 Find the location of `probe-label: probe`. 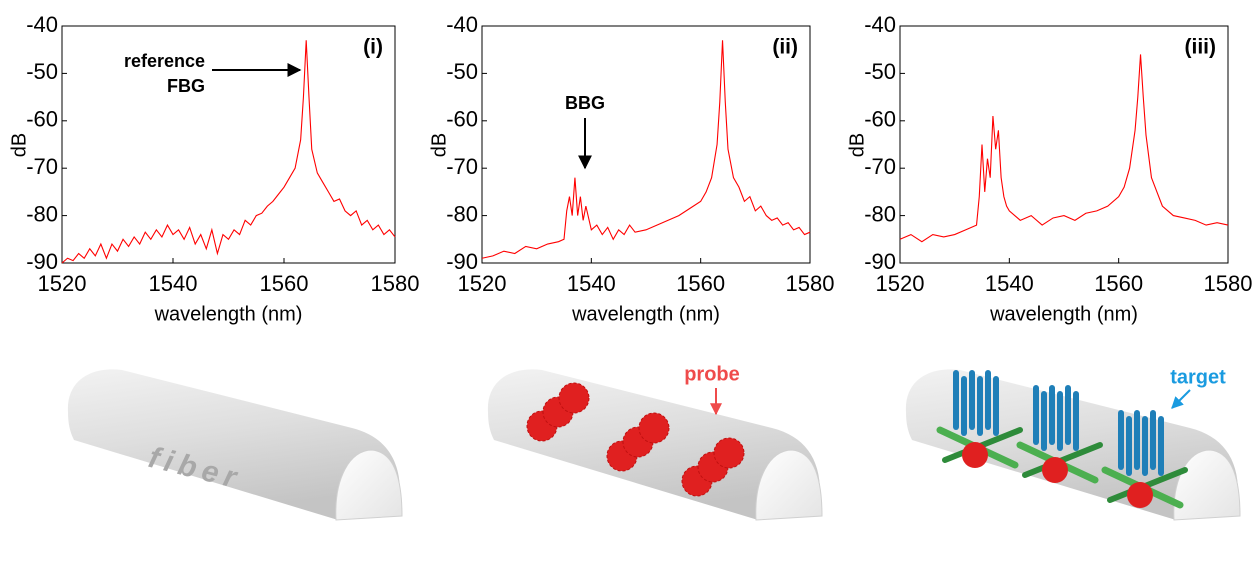

probe-label: probe is located at coordinates (712, 374).